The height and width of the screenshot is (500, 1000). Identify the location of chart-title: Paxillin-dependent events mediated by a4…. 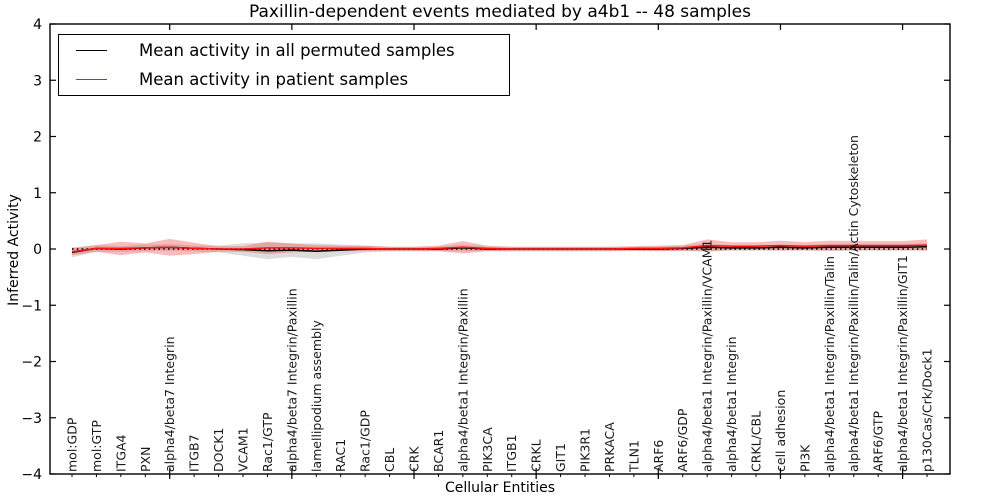
(500, 12).